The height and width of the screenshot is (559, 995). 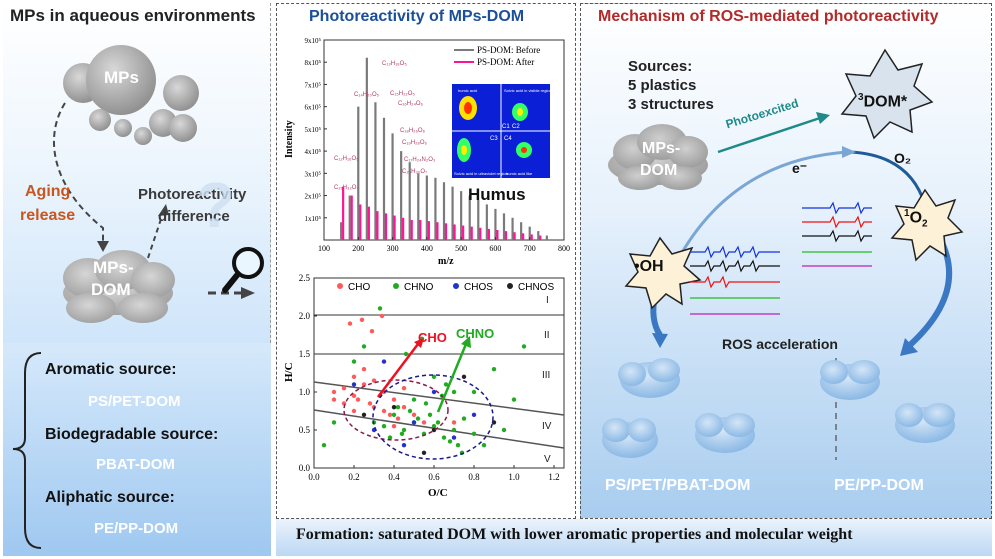 I want to click on oxygen-label: O₂, so click(x=903, y=158).